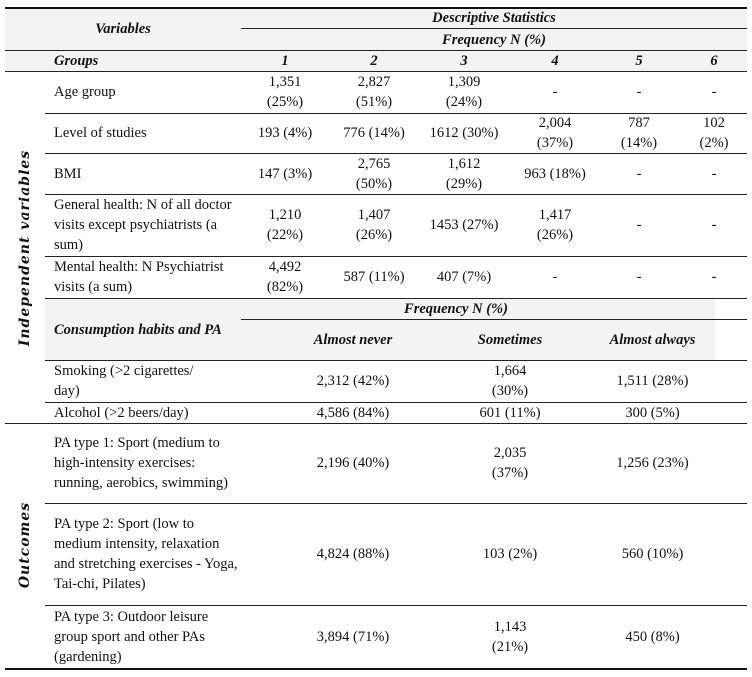  Describe the element at coordinates (285, 92) in the screenshot. I see `value-cell: 1,351 (25%)` at that location.